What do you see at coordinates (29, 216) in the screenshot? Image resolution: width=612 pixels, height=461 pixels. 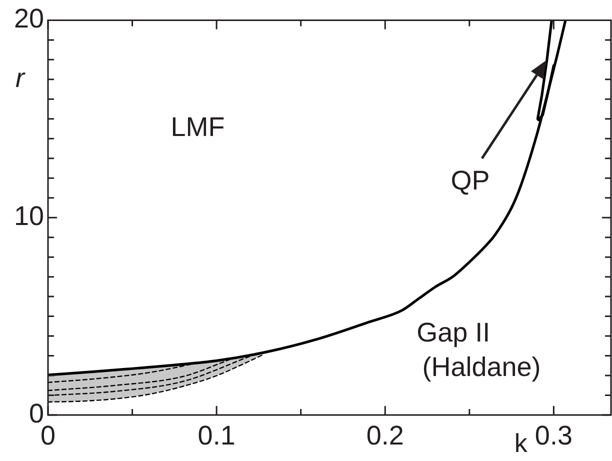 I see `y-tick-label: 10` at bounding box center [29, 216].